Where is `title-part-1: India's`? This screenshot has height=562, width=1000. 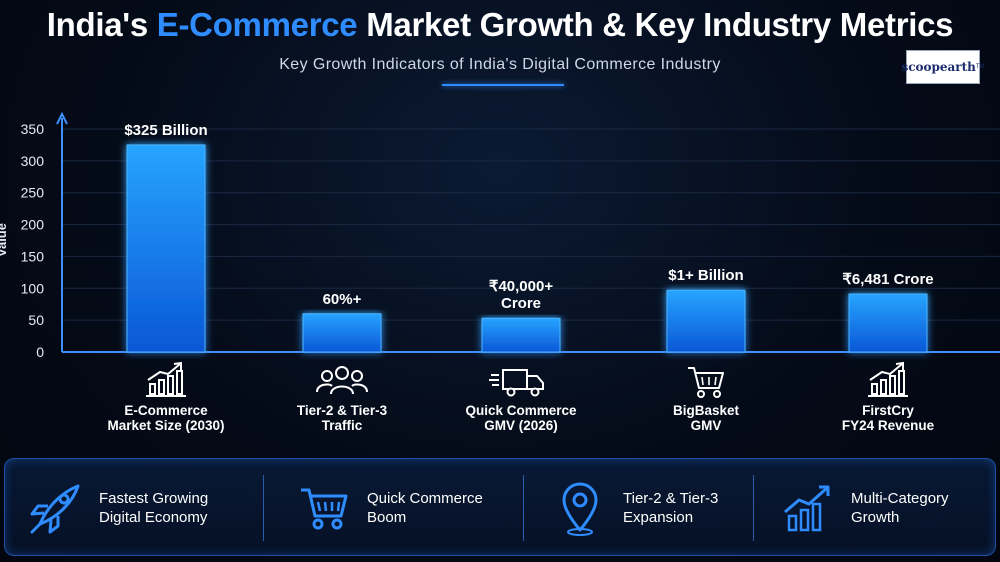 title-part-1: India's is located at coordinates (101, 24).